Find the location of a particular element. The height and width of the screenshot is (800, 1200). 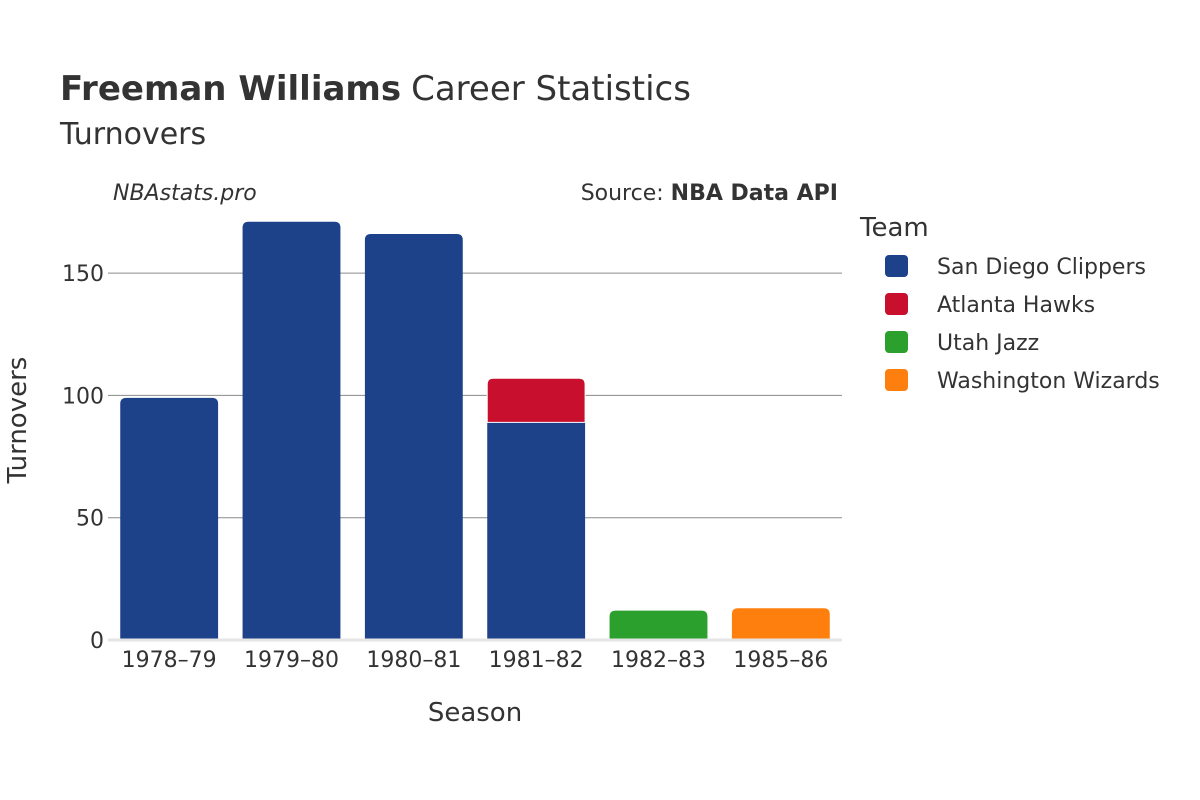

y-tick-labels: 0 50 100 150 is located at coordinates (83, 458).